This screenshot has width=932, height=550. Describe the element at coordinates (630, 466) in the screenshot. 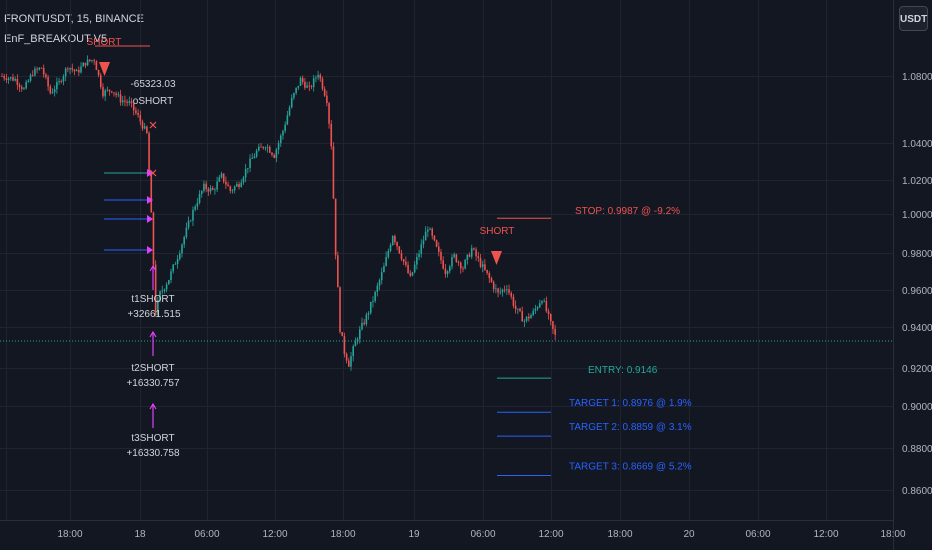

I see `target-3-label: TARGET 3: 0.8669 @ 5.2%` at that location.